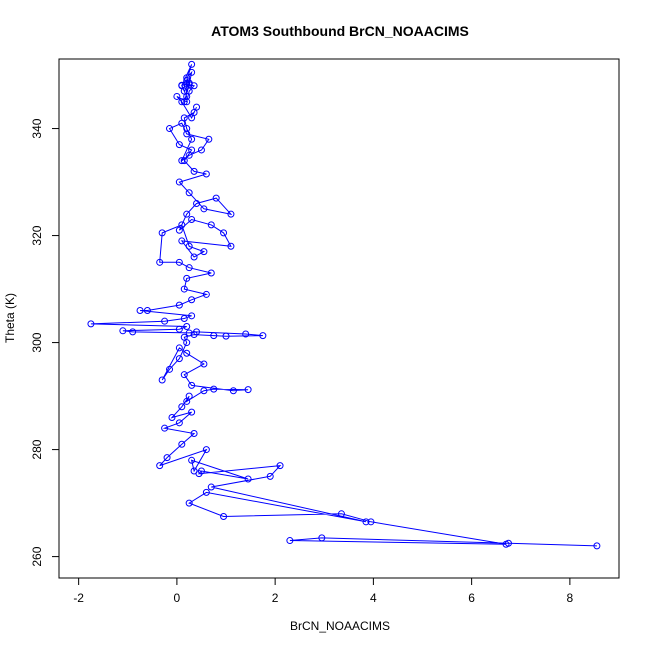 Image resolution: width=650 pixels, height=650 pixels. What do you see at coordinates (37, 128) in the screenshot?
I see `y-tick-label: 340` at bounding box center [37, 128].